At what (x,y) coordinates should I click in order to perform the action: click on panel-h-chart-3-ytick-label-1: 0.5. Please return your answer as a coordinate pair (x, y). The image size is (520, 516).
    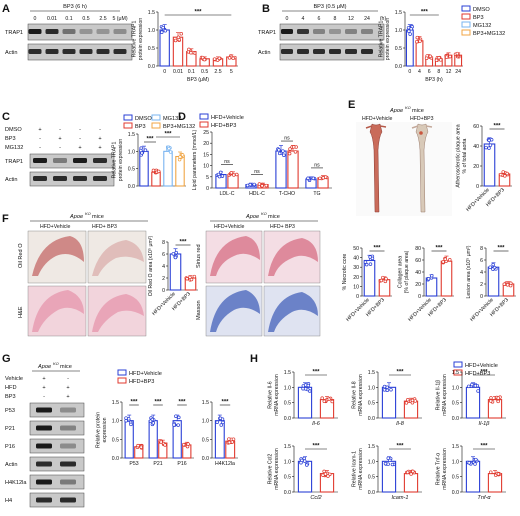
    Looking at the image, I should click on (287, 478).